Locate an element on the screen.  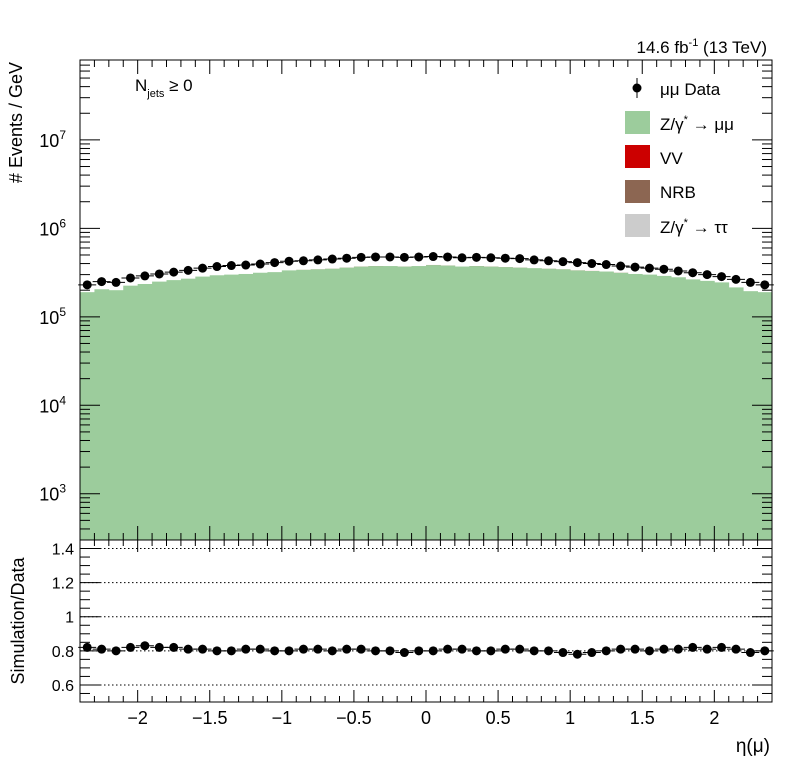
y-tick-label: 10⁷ is located at coordinates (52, 139).